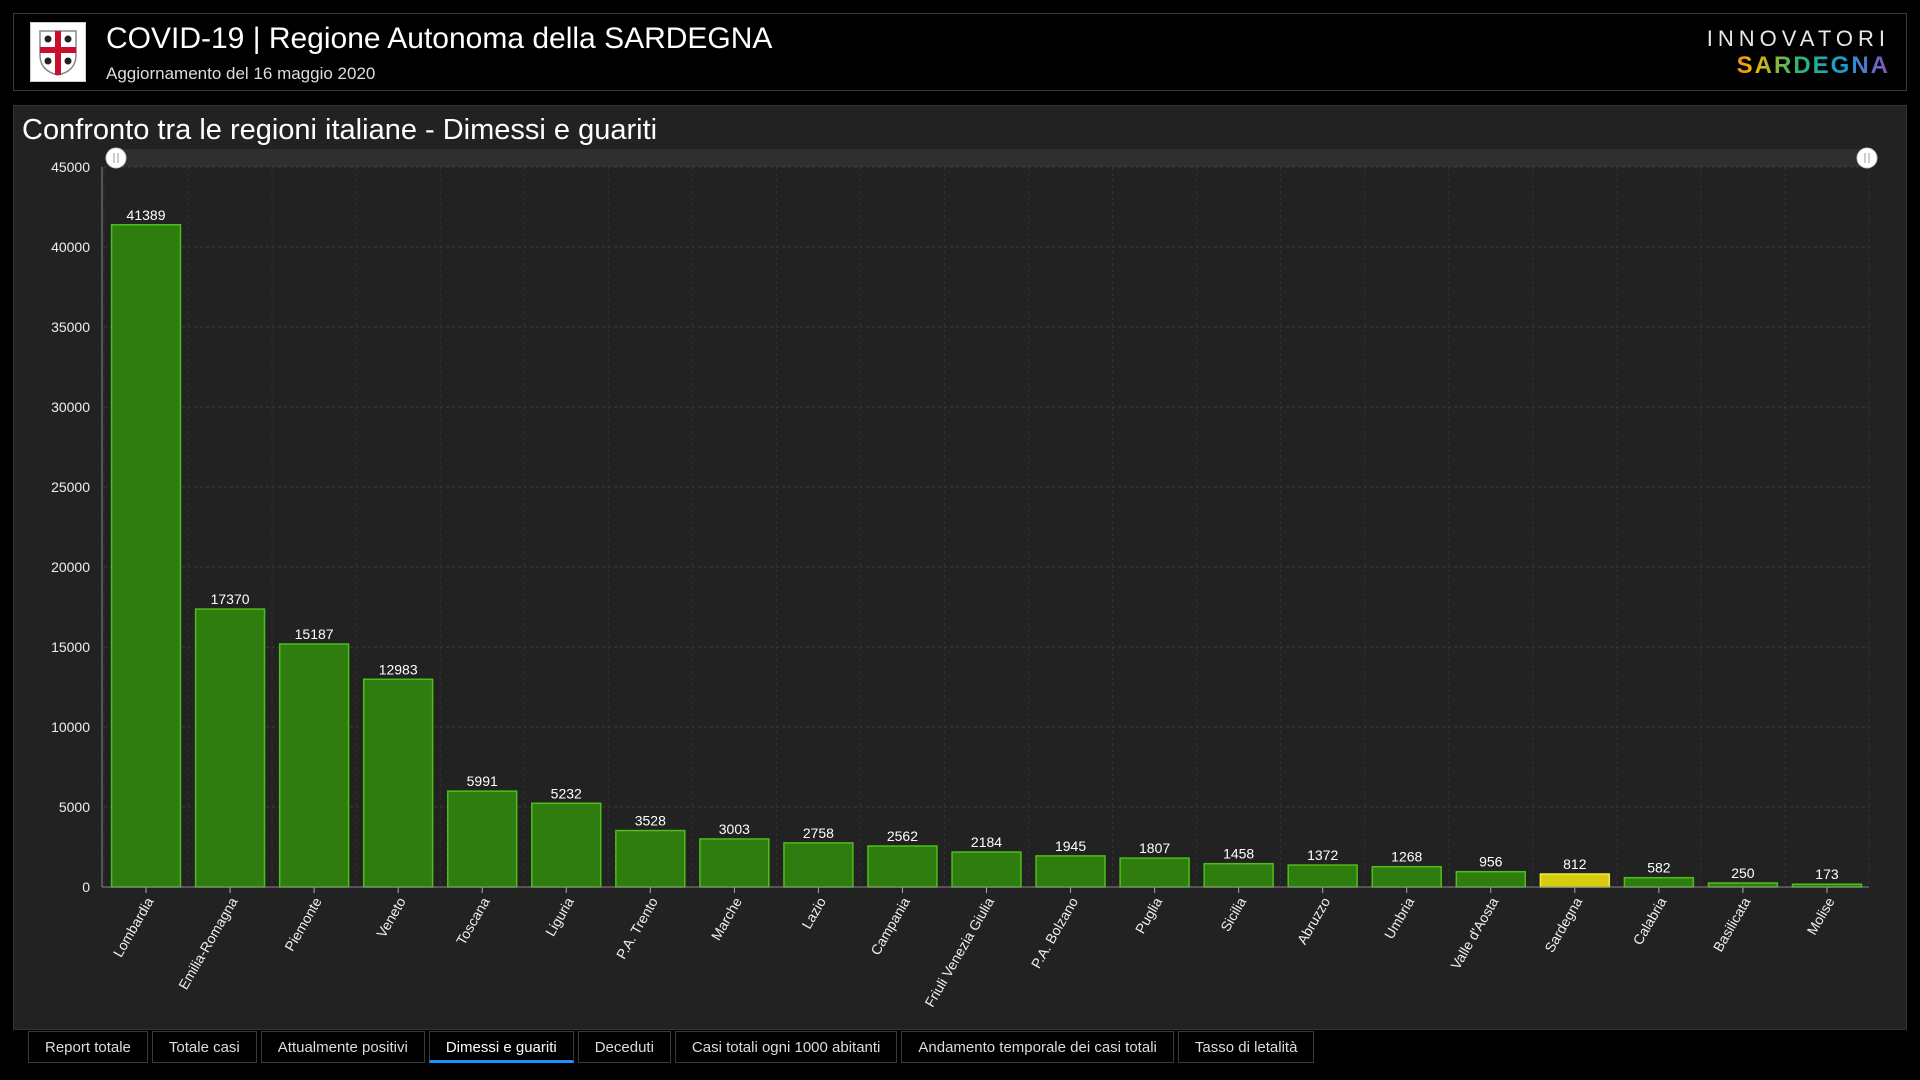 This screenshot has width=1920, height=1080. What do you see at coordinates (650, 858) in the screenshot?
I see `bar-p-a-trento` at bounding box center [650, 858].